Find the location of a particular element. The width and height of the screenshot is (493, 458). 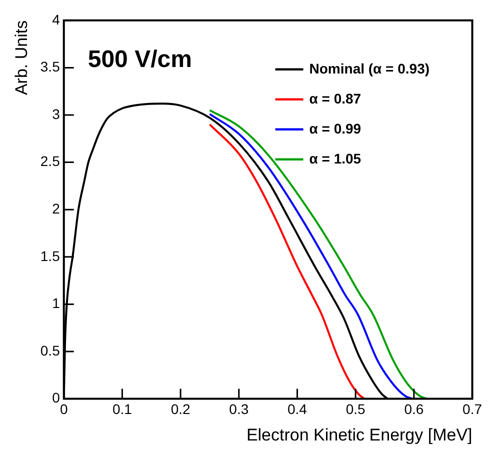

x-tick-label: 0.3 is located at coordinates (239, 409).